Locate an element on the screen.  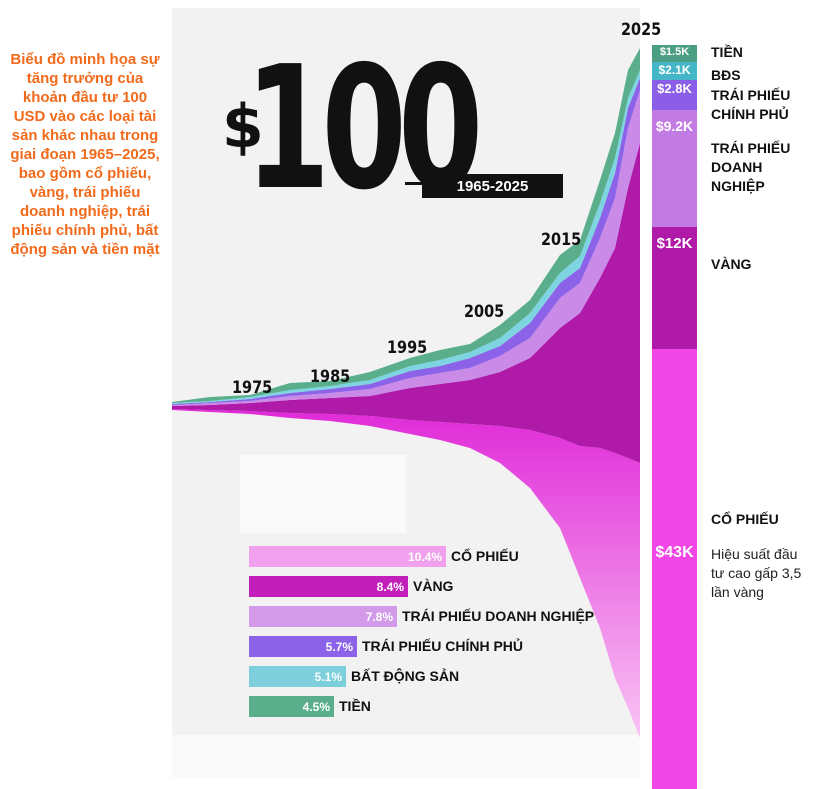
year-label-1995: 1995 is located at coordinates (407, 348).